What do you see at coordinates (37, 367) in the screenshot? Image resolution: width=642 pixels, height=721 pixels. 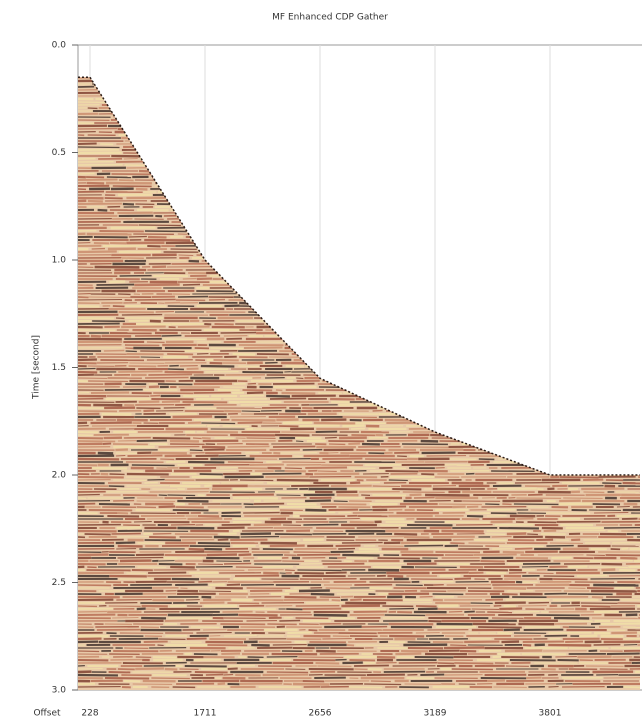 I see `y-axis-label: Time [second]` at bounding box center [37, 367].